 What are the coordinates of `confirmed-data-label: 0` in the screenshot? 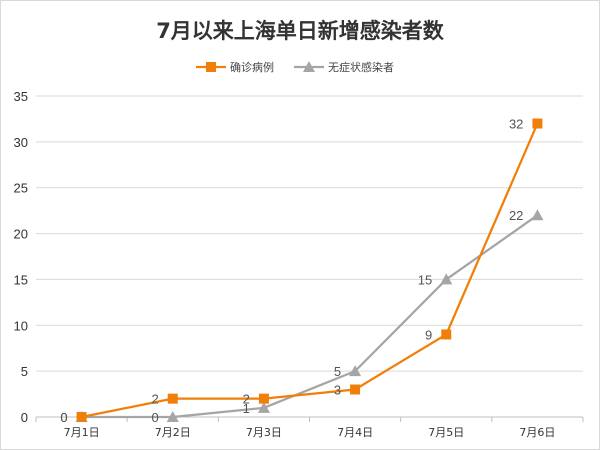 It's located at (63, 417).